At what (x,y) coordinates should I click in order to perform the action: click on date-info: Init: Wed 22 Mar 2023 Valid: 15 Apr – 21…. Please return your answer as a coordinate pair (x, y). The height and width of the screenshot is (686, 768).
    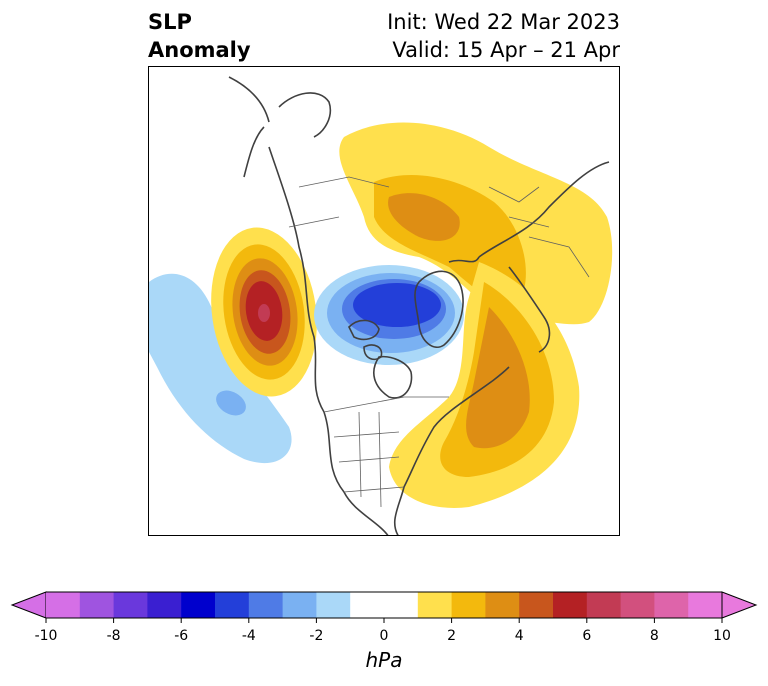
    Looking at the image, I should click on (503, 36).